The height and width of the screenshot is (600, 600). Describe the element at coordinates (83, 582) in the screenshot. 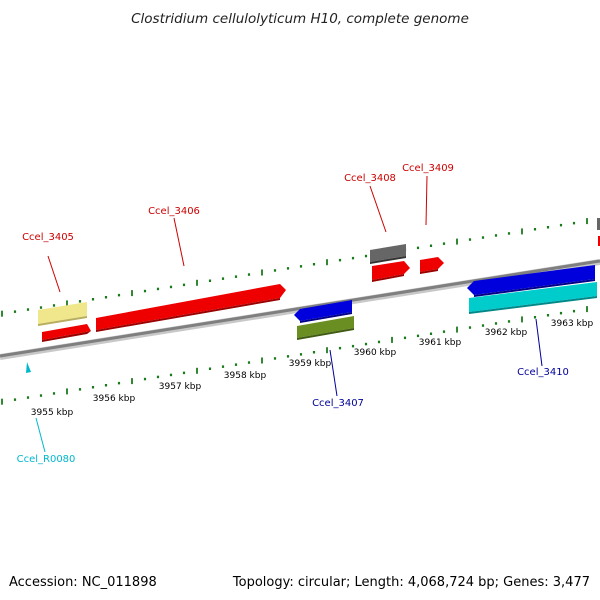

I see `accession-text: Accession: NC_011898` at that location.